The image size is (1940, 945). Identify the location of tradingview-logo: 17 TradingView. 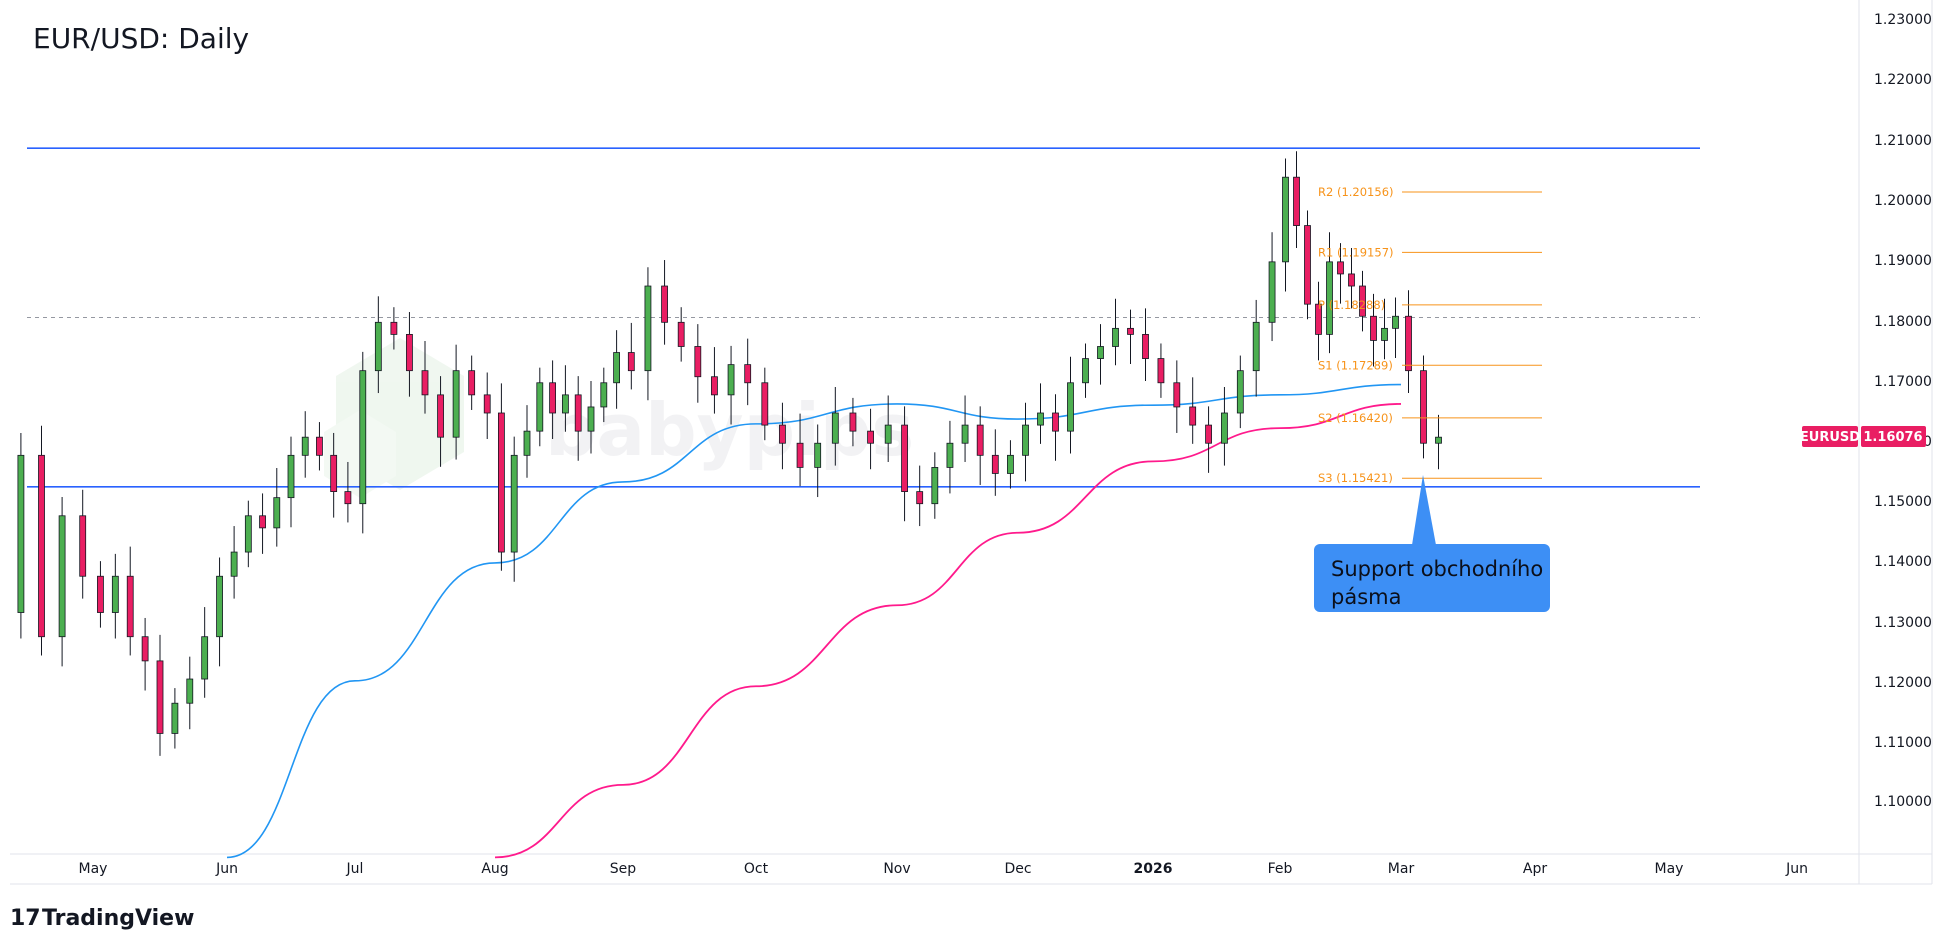
(102, 918).